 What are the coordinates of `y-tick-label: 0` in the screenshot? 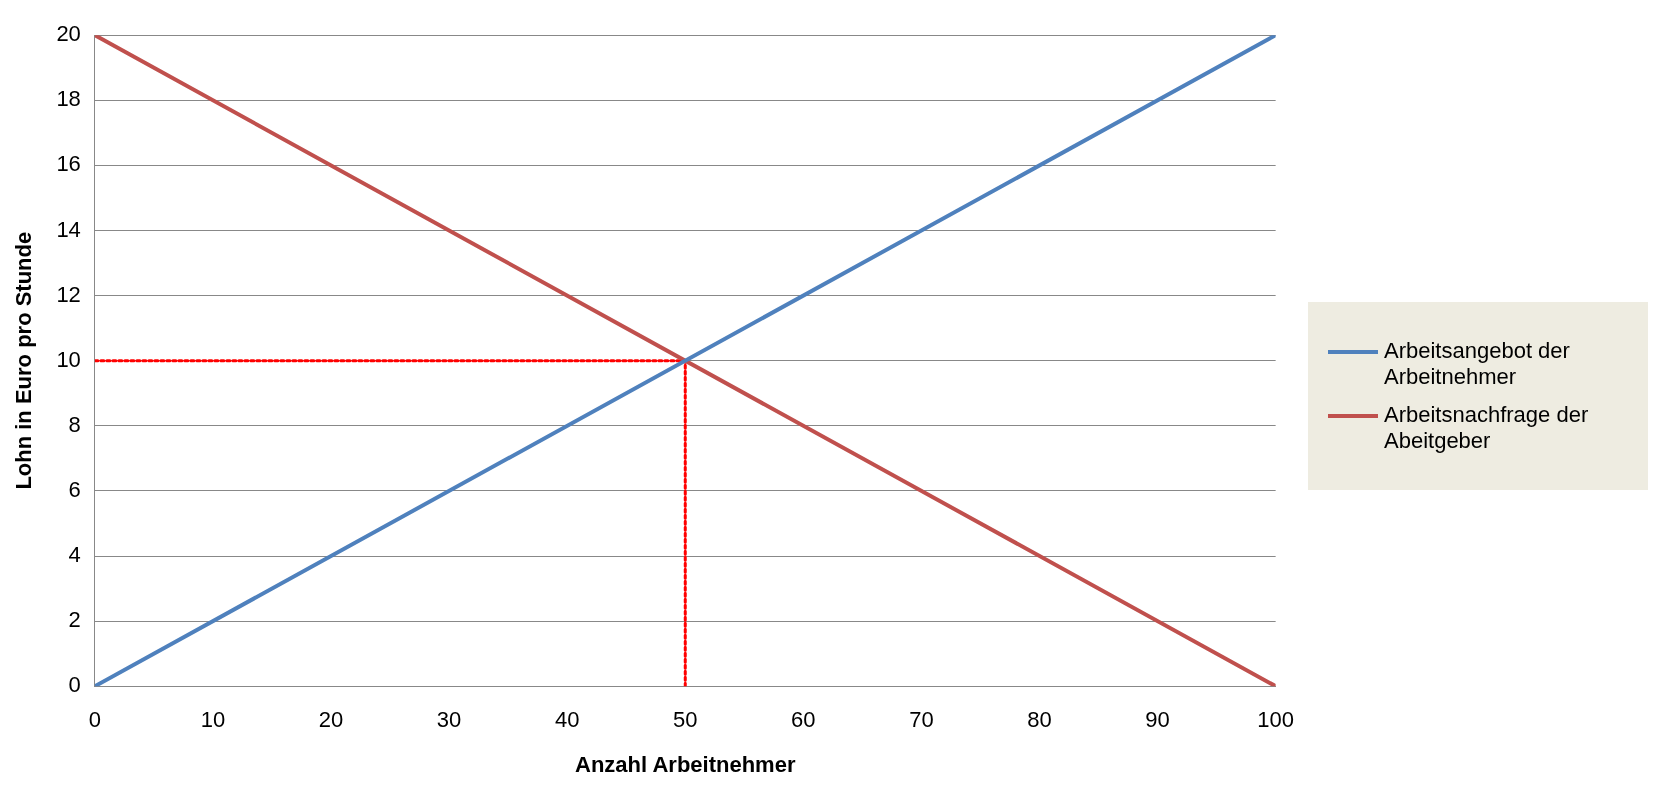 It's located at (74, 685).